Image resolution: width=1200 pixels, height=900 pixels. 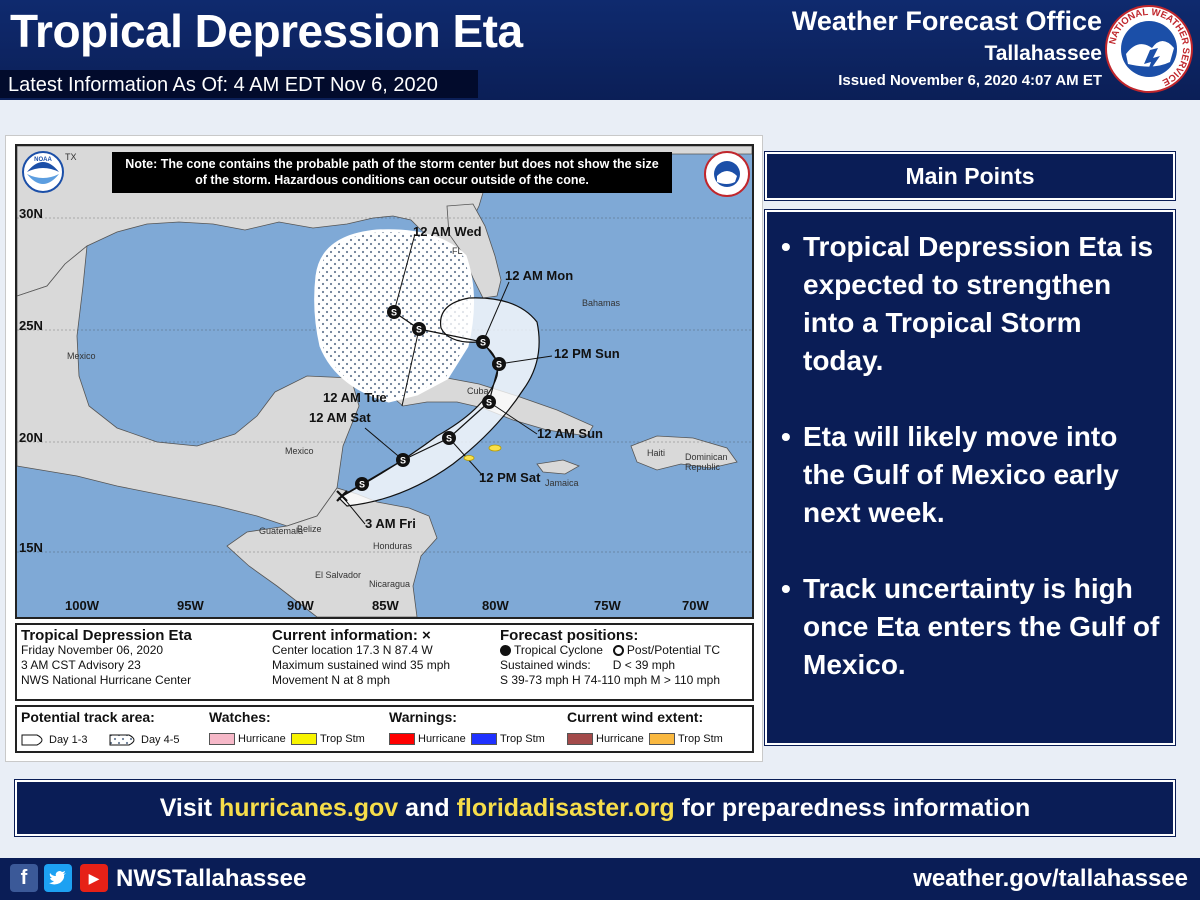 I want to click on place-label: Dominican Republic, so click(x=706, y=462).